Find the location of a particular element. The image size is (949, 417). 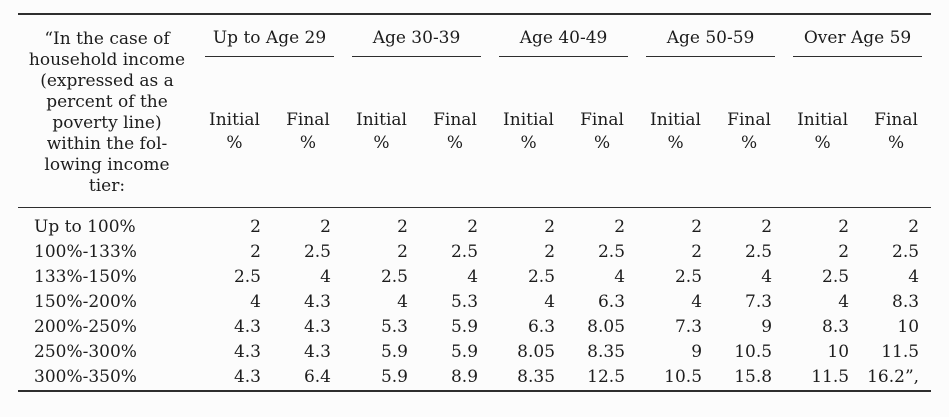

col-header-initial-3: Initial% is located at coordinates (528, 132).